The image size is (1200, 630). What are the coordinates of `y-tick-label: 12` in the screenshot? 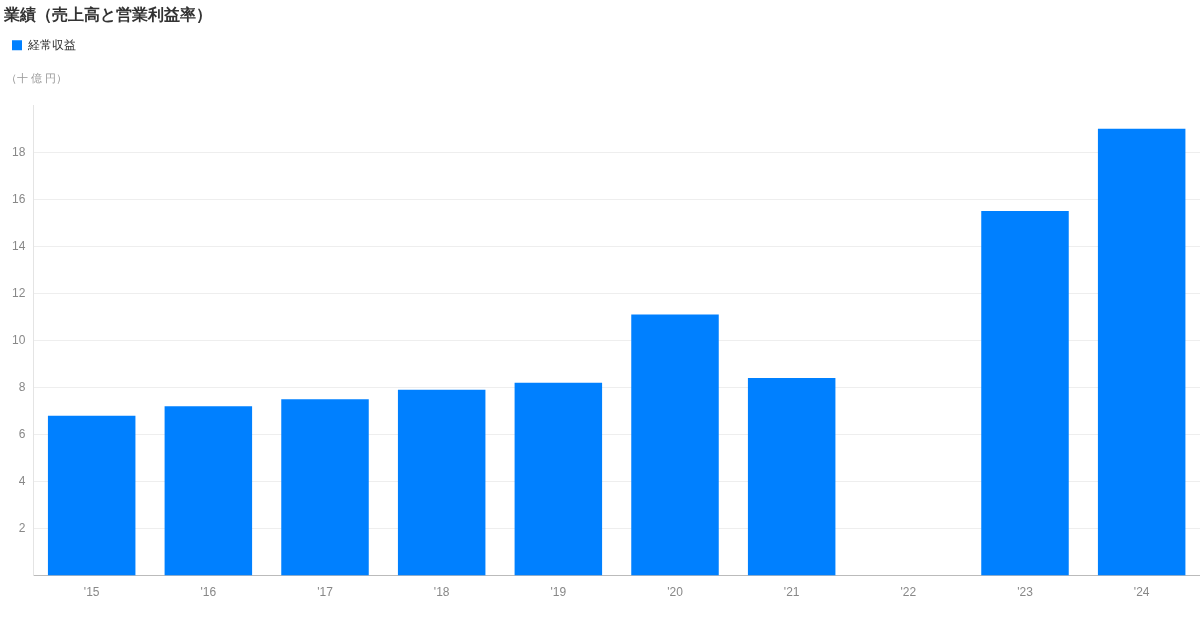 It's located at (18, 292).